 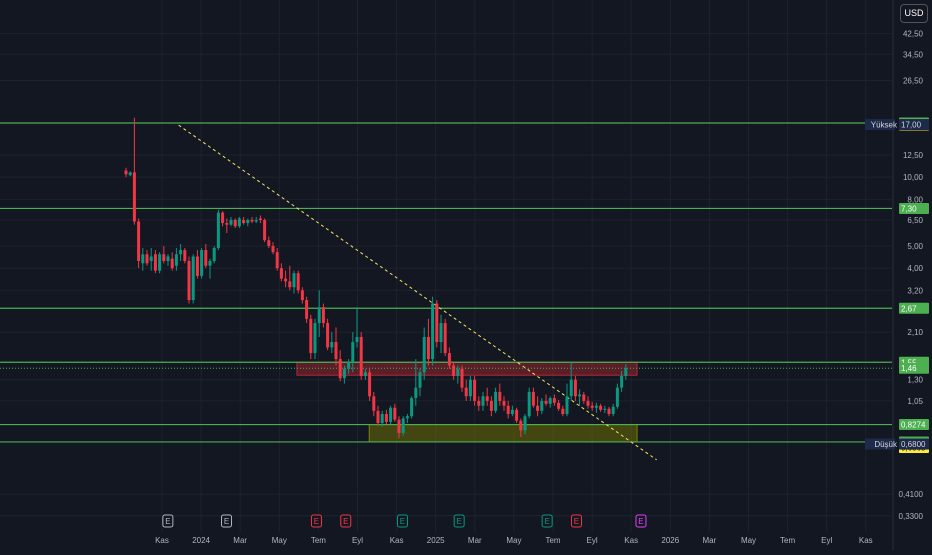 What do you see at coordinates (913, 177) in the screenshot?
I see `price-tick-label: 10,00` at bounding box center [913, 177].